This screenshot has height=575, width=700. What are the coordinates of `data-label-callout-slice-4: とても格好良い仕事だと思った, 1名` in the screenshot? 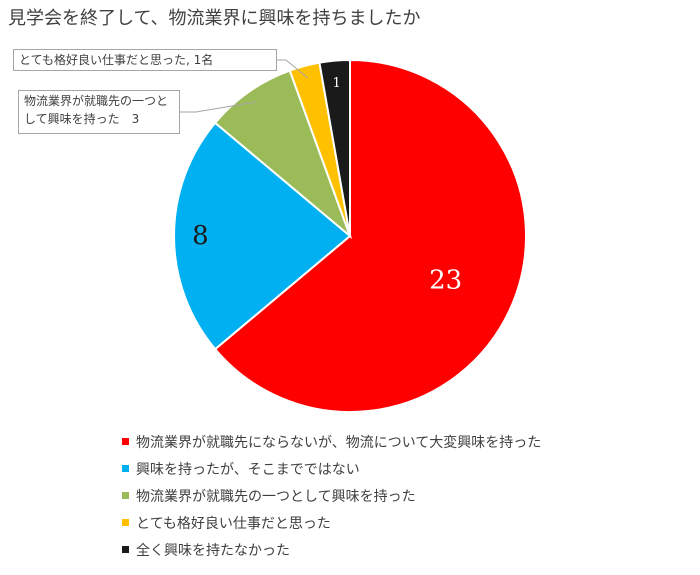 It's located at (145, 60).